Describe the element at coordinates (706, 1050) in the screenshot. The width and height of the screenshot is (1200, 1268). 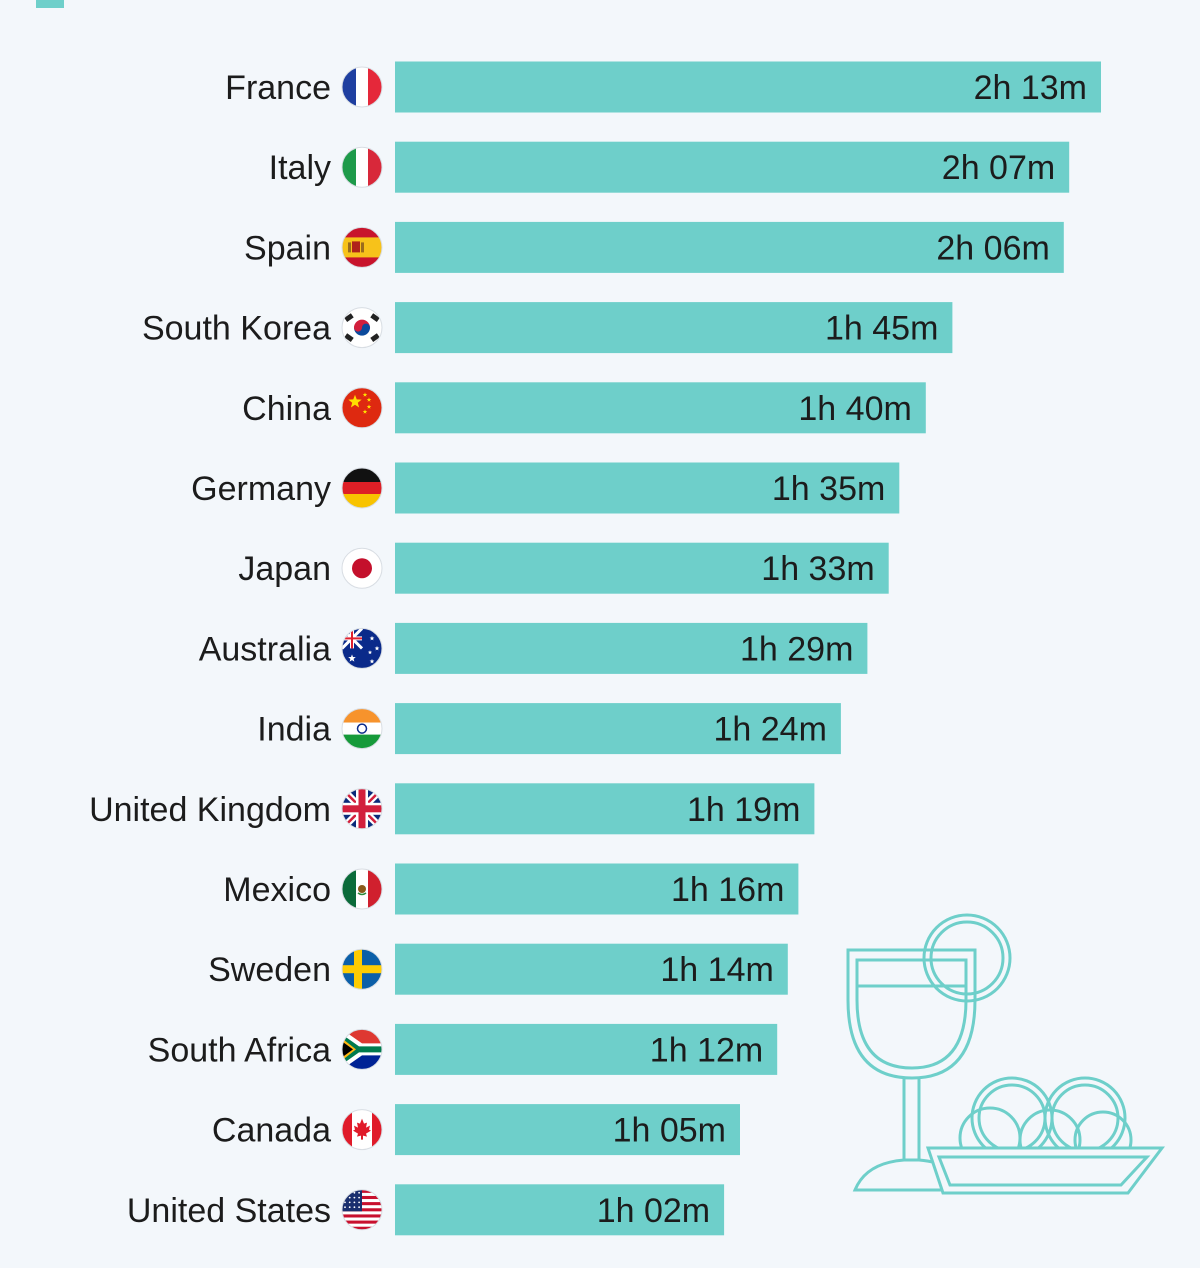
I see `value-label-south-africa: 1h 12m` at that location.